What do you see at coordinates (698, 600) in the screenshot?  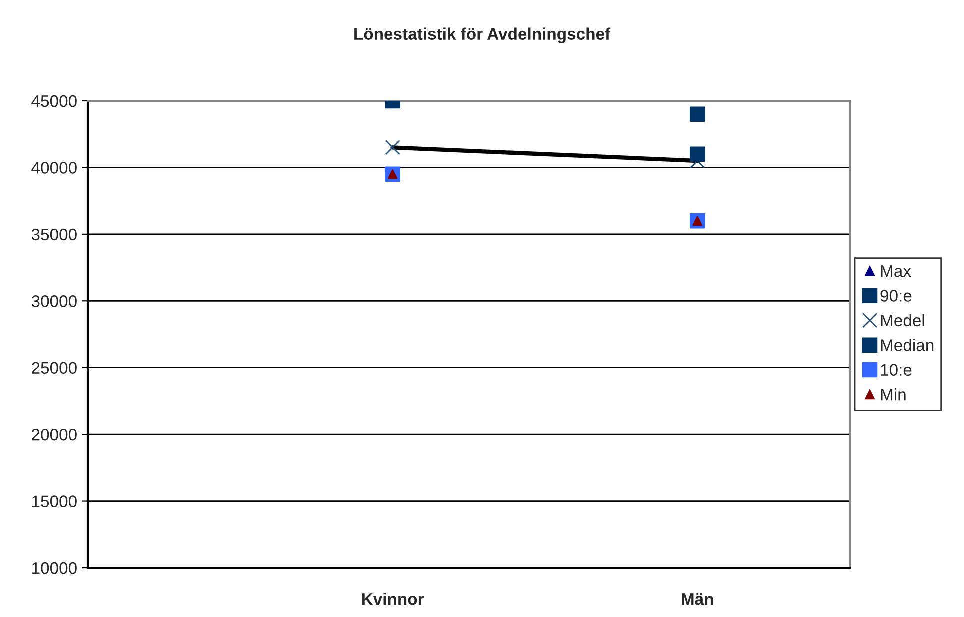 I see `x-tick-label: Män` at bounding box center [698, 600].